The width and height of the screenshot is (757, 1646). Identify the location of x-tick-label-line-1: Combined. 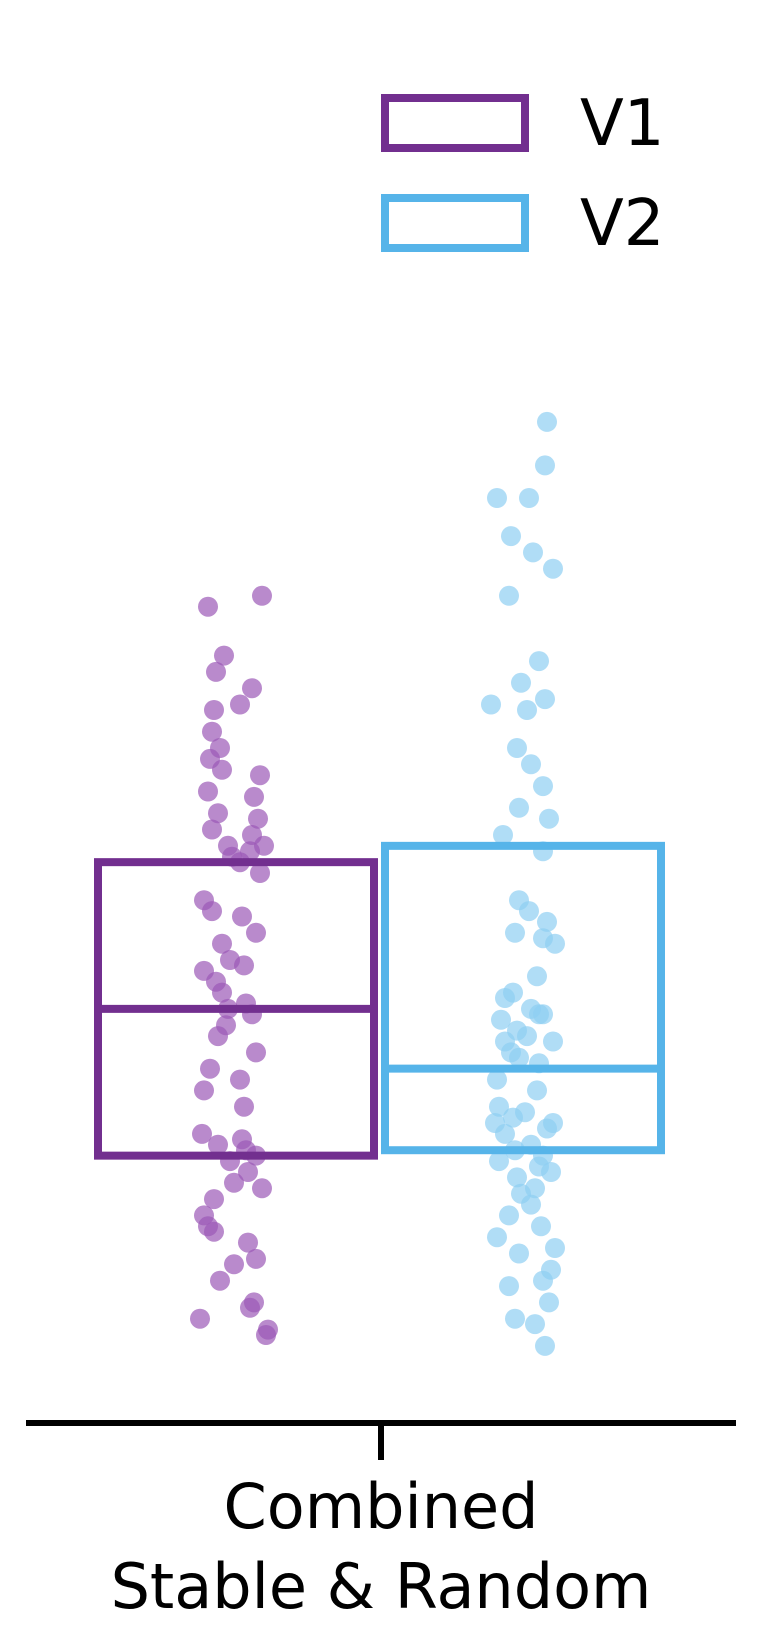
(381, 1506).